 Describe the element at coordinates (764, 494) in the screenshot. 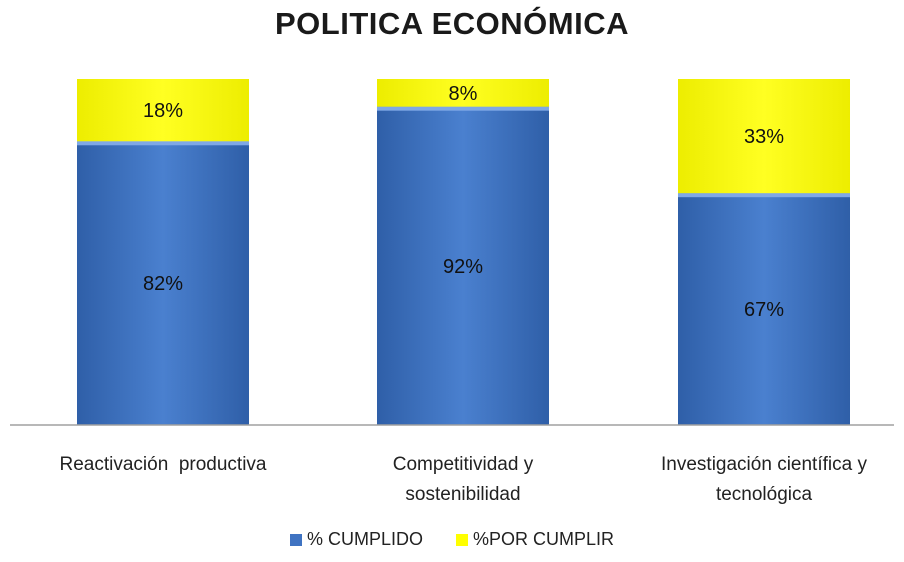

I see `category-label-2-1: tecnológica` at that location.